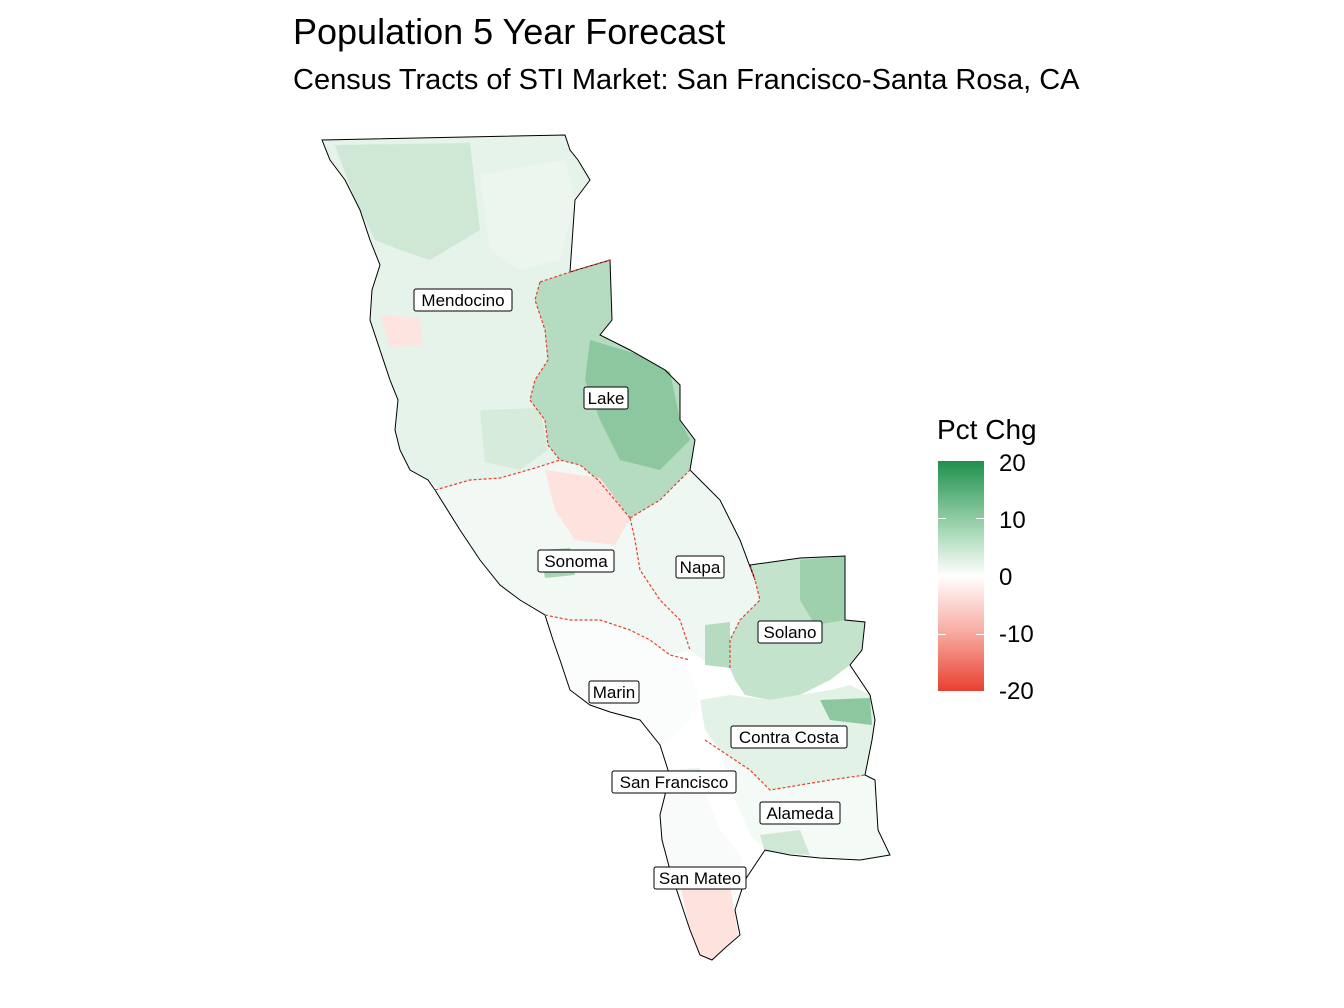 This screenshot has width=1344, height=1008. I want to click on label-sonoma: Sonoma, so click(576, 561).